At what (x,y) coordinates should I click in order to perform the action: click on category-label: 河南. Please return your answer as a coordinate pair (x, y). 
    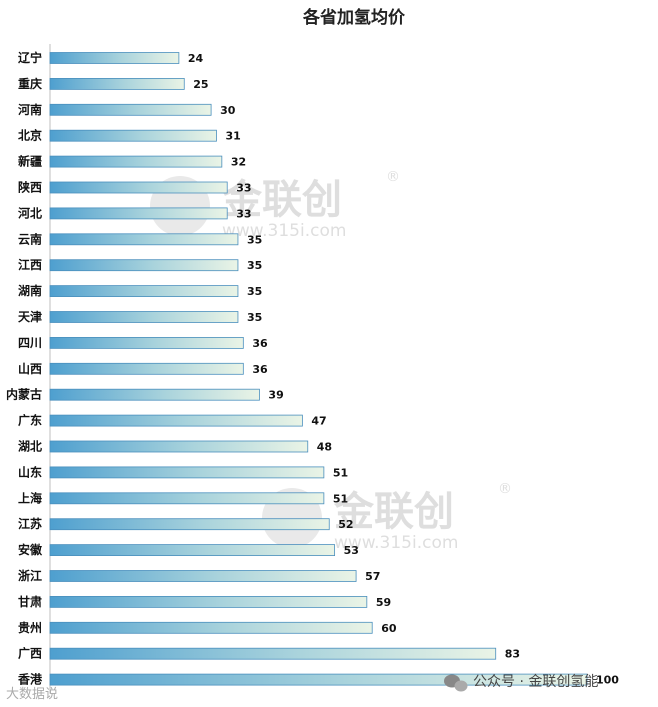
    Looking at the image, I should click on (29, 109).